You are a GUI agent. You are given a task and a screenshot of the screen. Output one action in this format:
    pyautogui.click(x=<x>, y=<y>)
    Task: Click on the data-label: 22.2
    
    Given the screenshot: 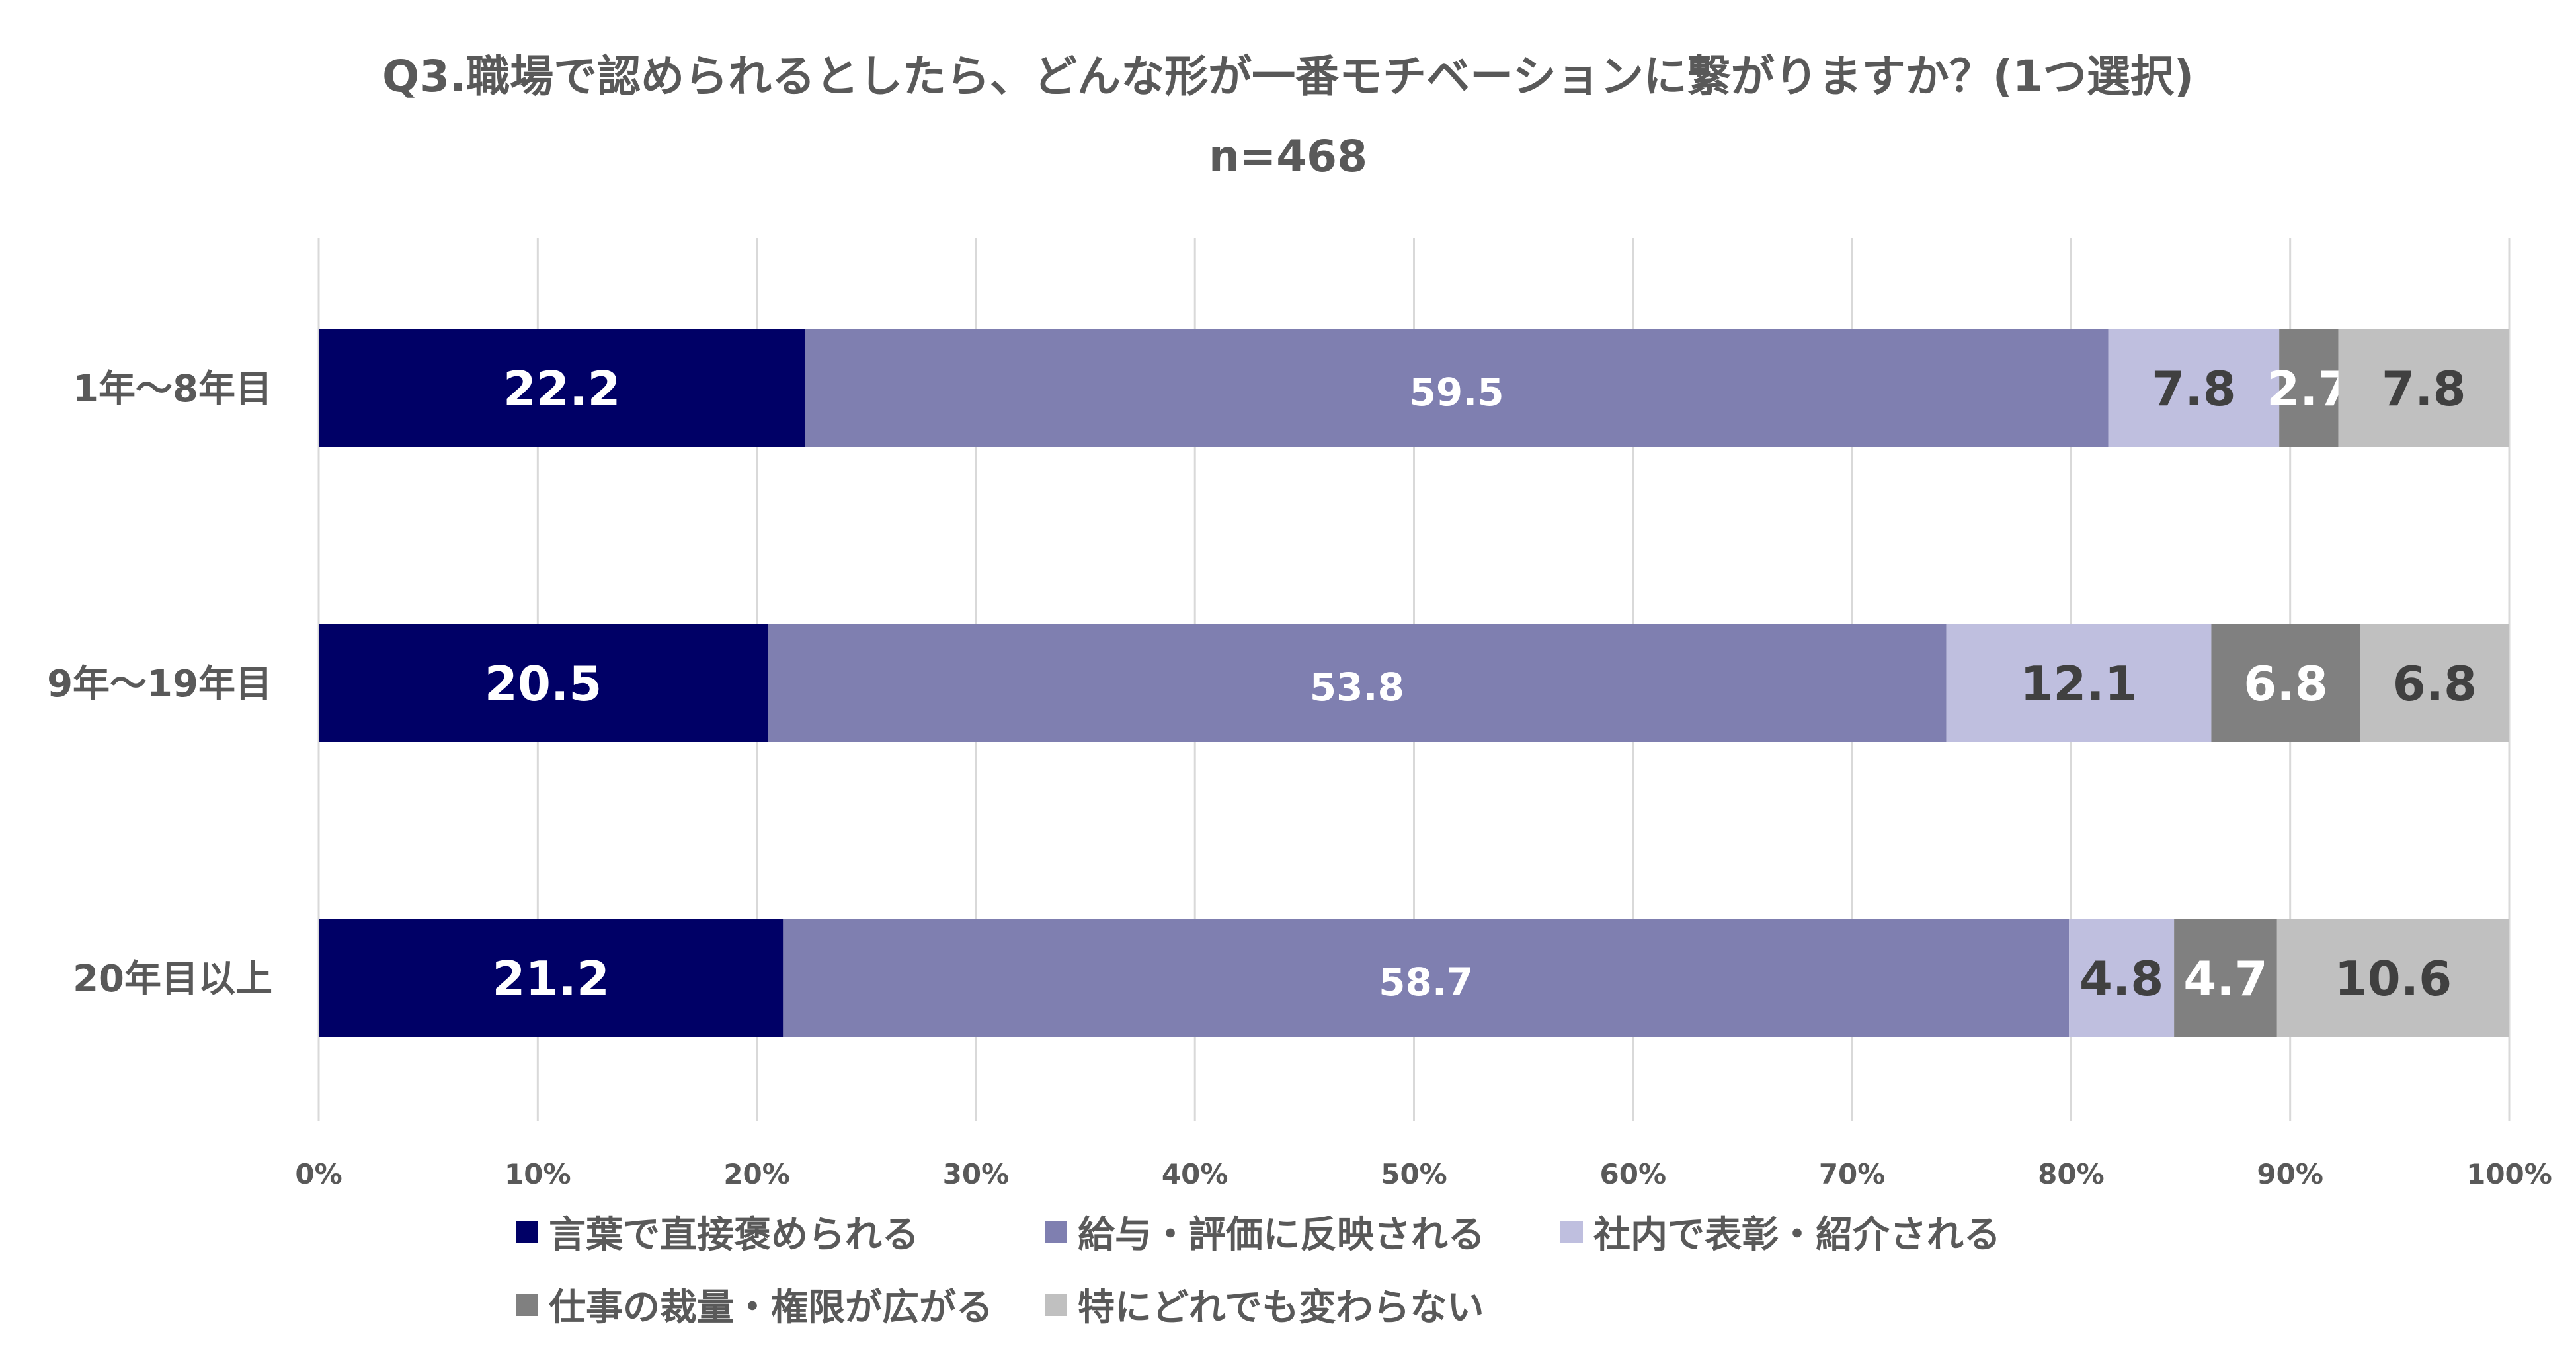 What is the action you would take?
    pyautogui.click(x=562, y=389)
    